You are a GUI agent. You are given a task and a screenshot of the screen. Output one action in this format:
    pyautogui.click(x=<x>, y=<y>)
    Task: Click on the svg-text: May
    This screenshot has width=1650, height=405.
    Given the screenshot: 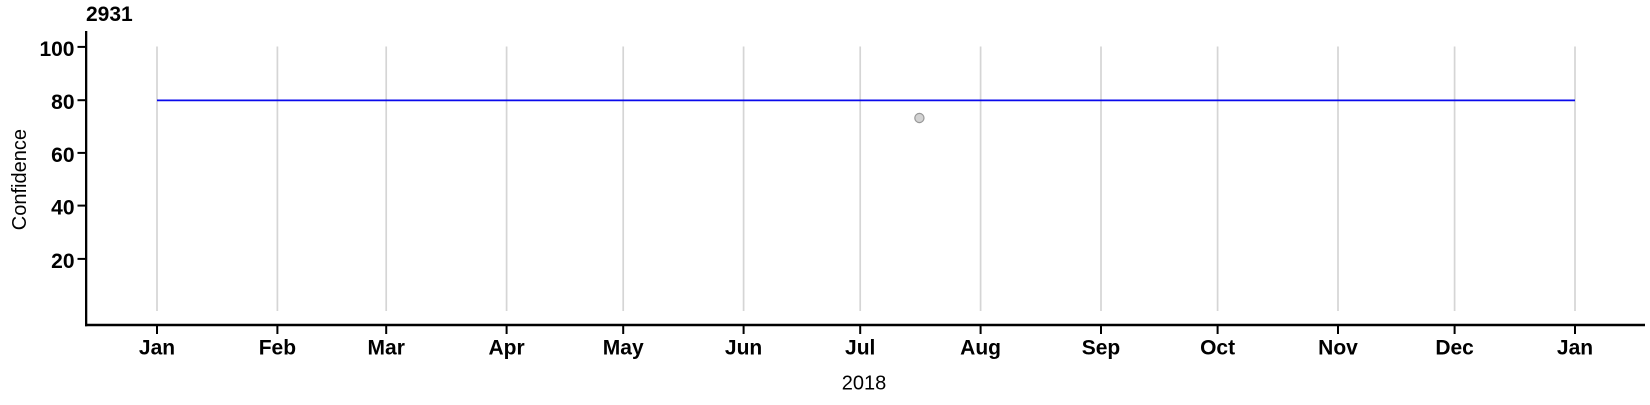 What is the action you would take?
    pyautogui.click(x=623, y=348)
    